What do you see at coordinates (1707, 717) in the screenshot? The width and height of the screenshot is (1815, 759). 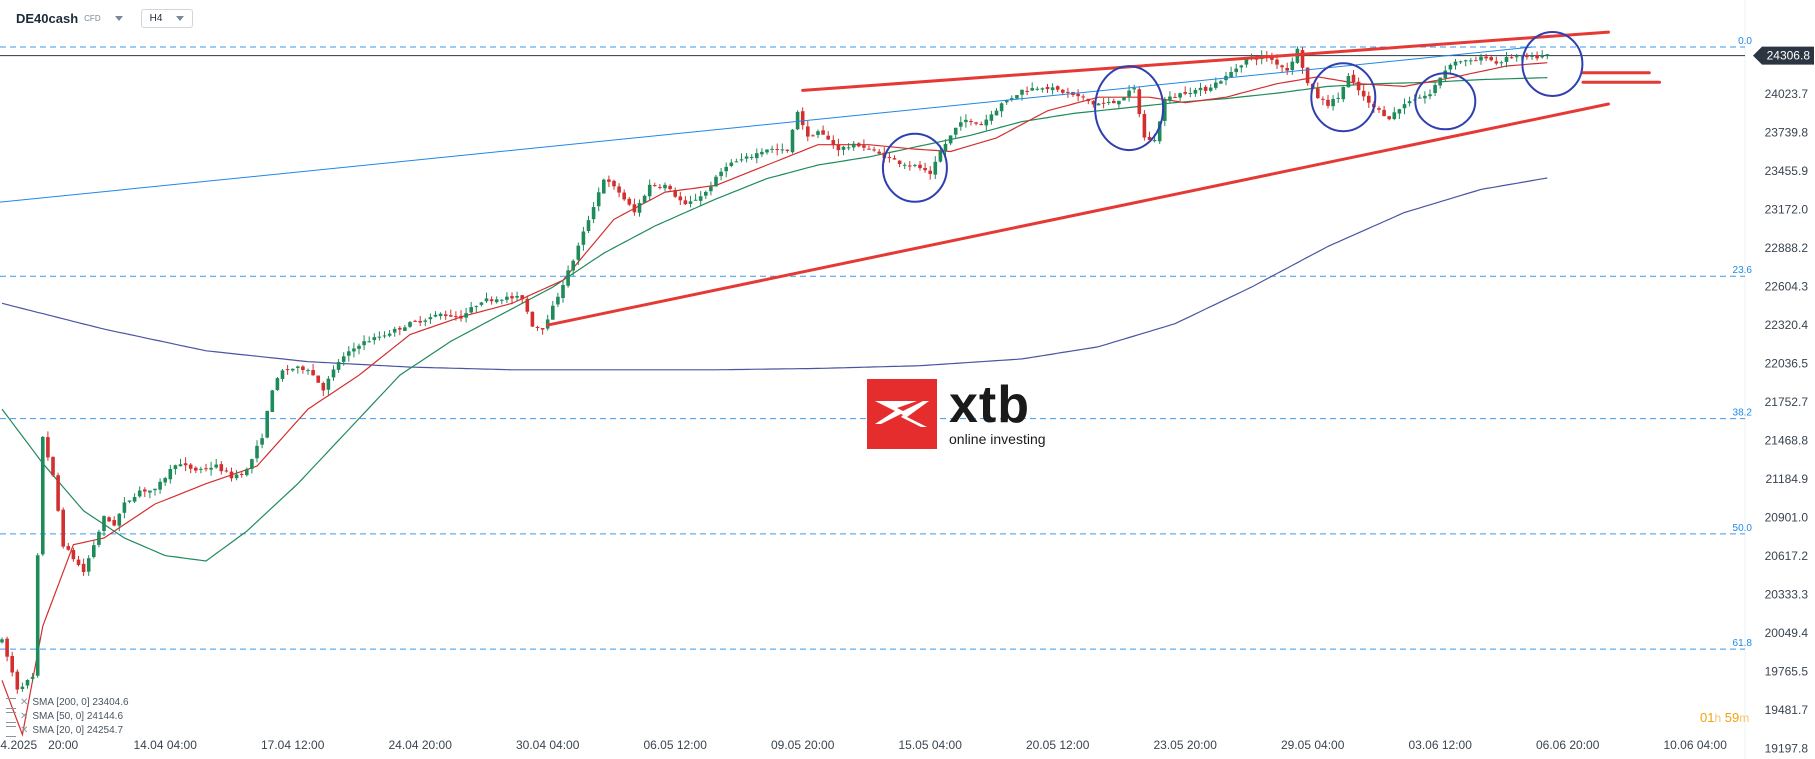 I see `countdown-hours: 01` at bounding box center [1707, 717].